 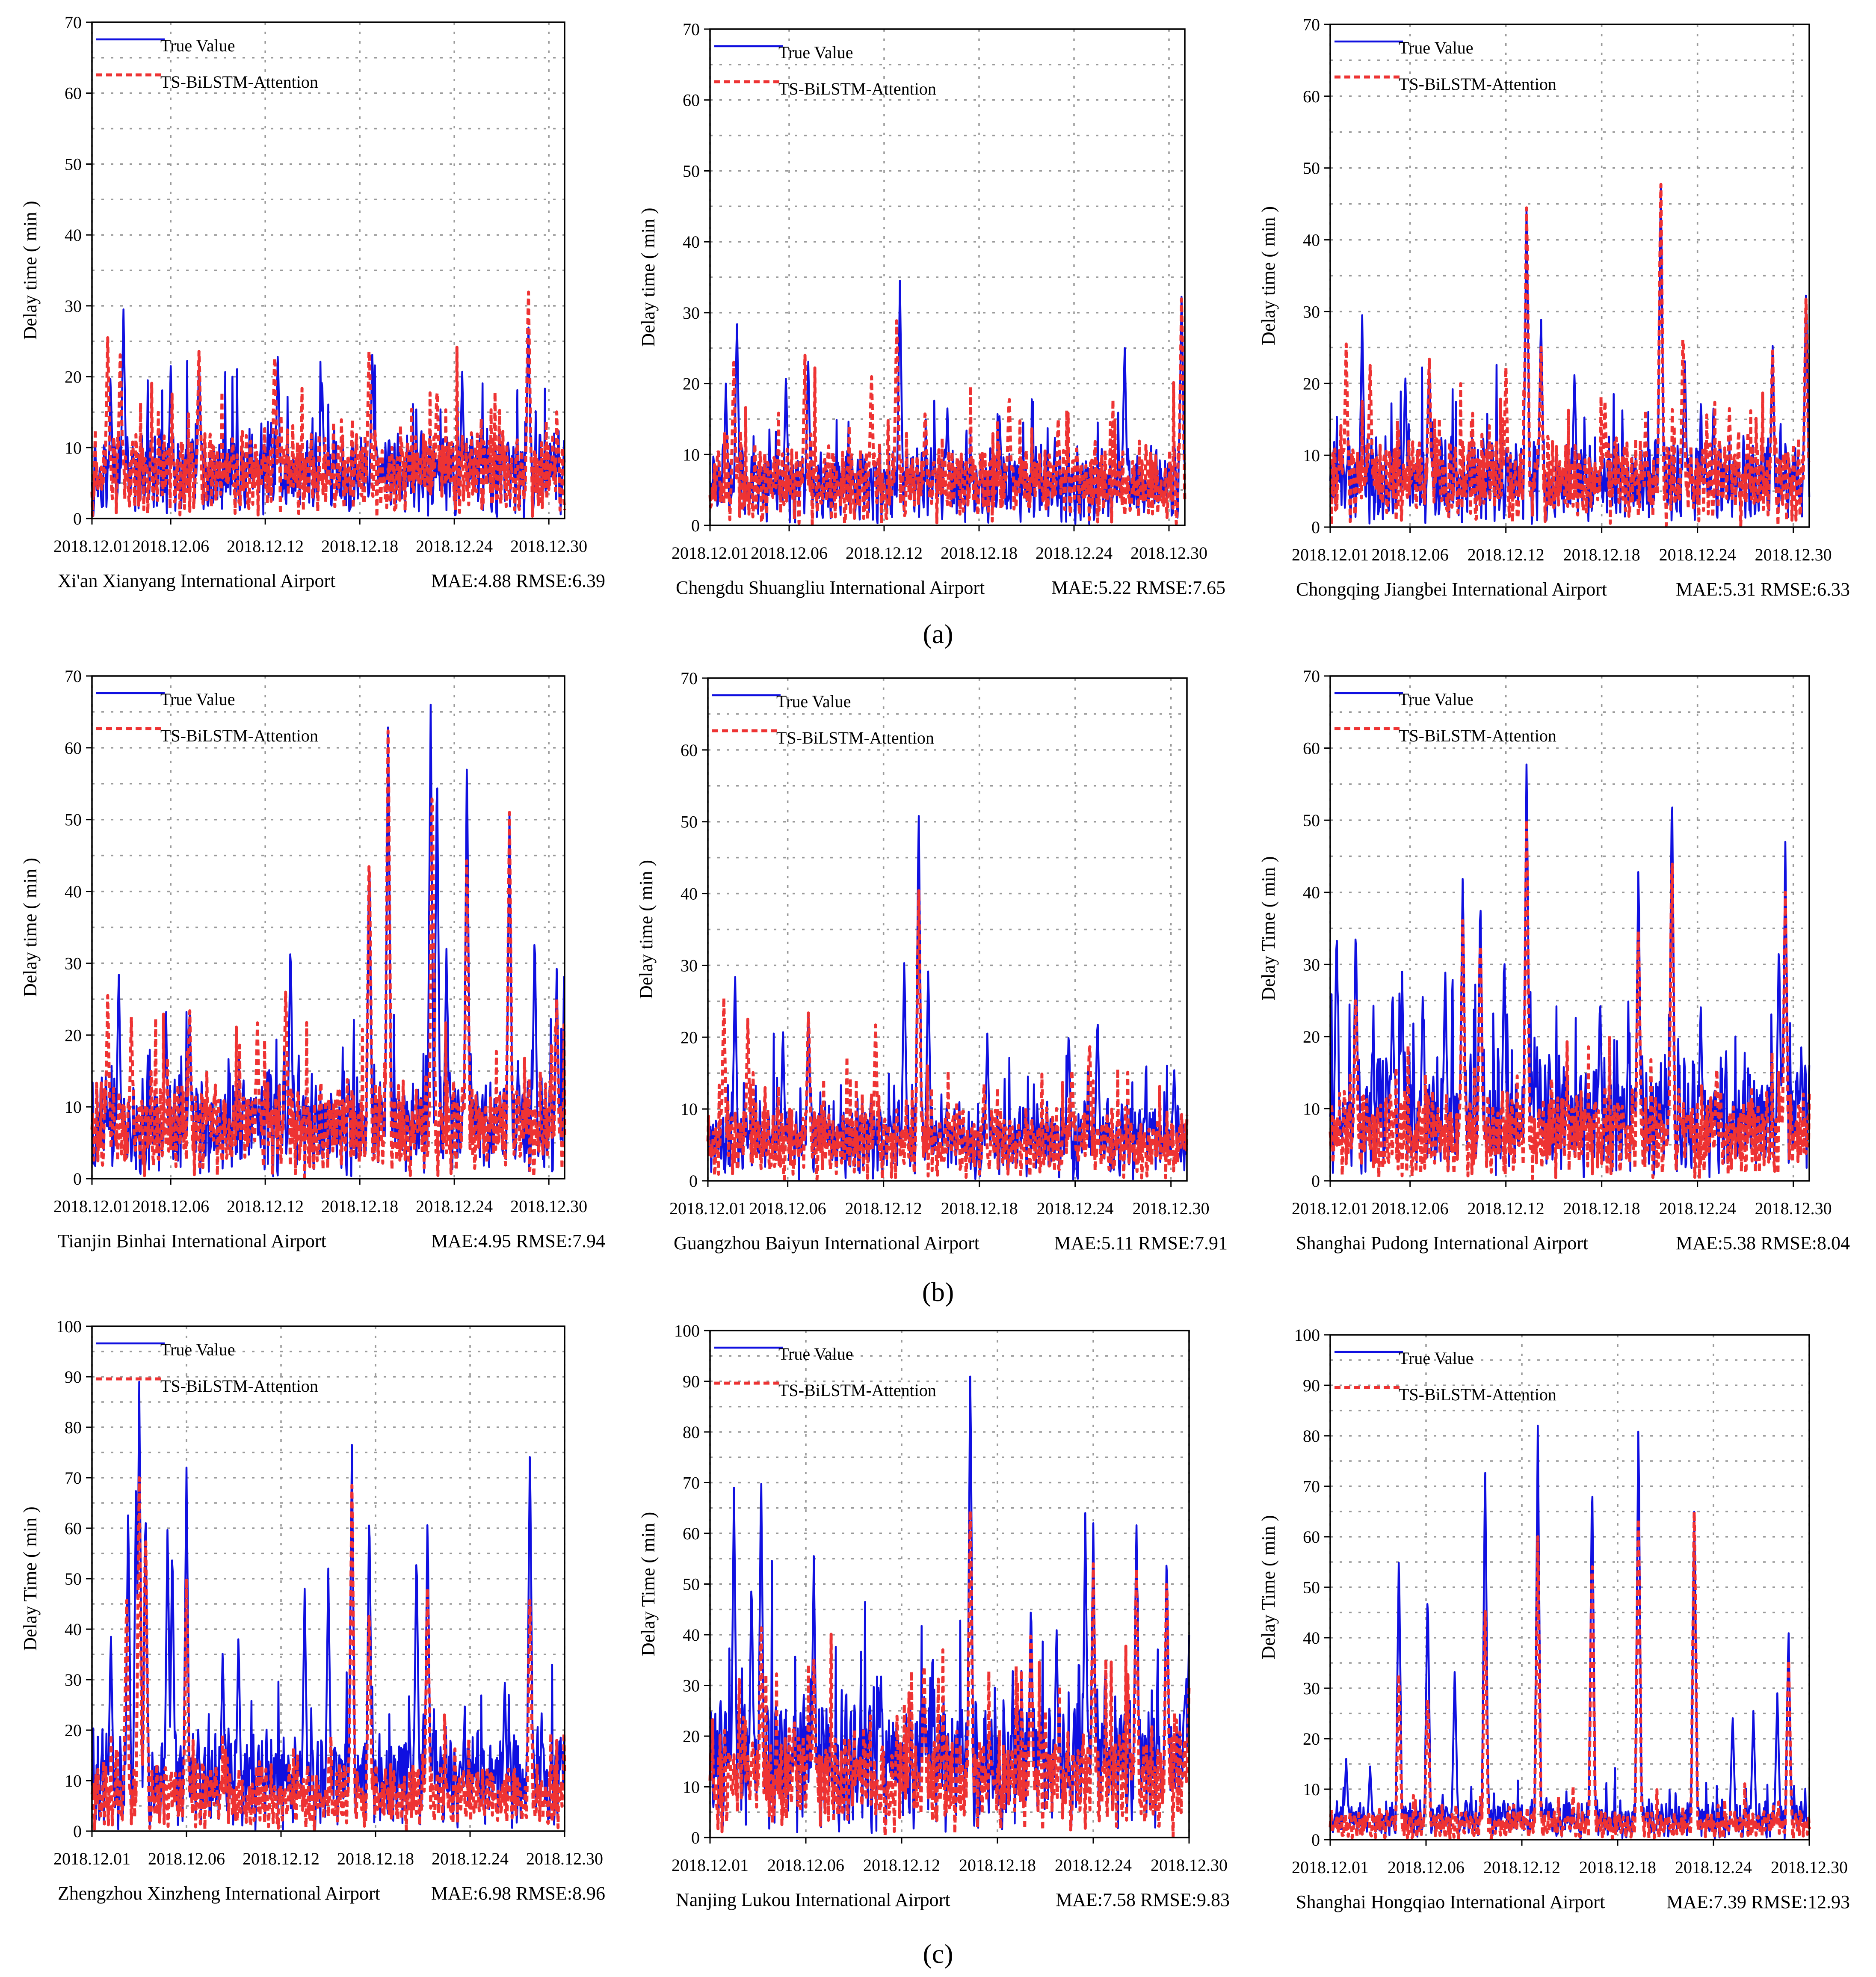 What do you see at coordinates (1450, 1902) in the screenshot?
I see `caption-airport-name: Shanghai Hongqiao International Airport` at bounding box center [1450, 1902].